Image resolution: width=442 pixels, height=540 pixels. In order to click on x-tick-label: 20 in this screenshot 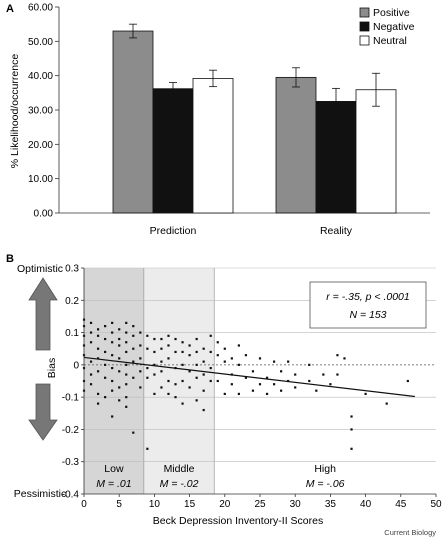, I will do `click(225, 504)`.